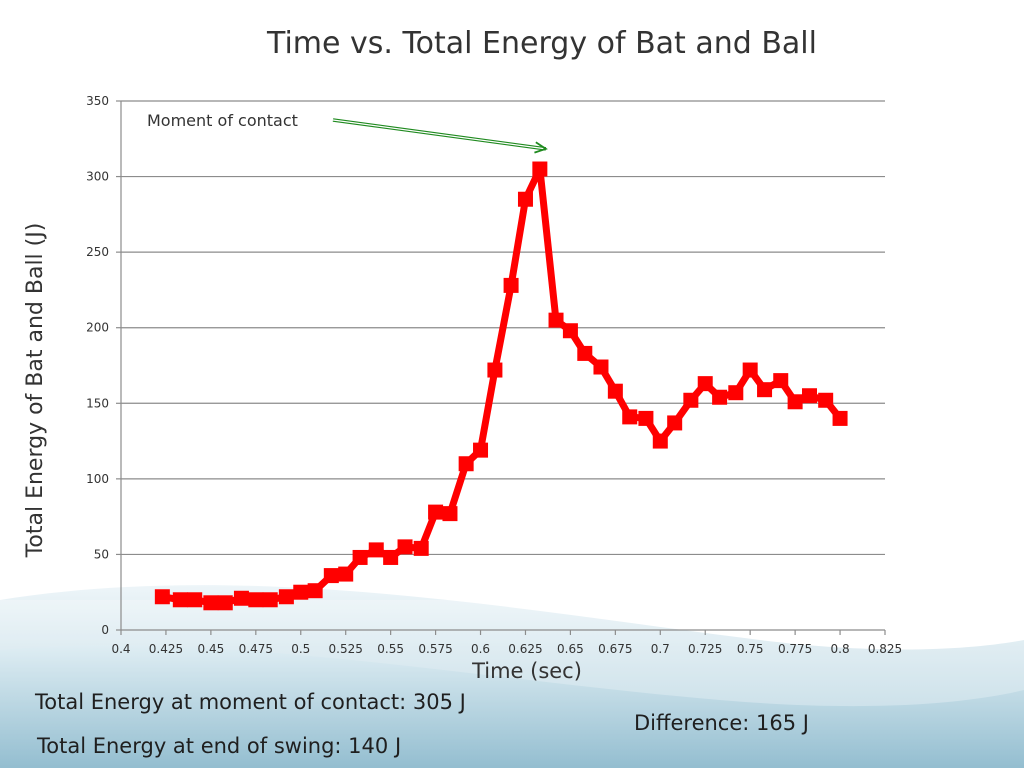  What do you see at coordinates (211, 649) in the screenshot?
I see `x-tick-label: 0.45` at bounding box center [211, 649].